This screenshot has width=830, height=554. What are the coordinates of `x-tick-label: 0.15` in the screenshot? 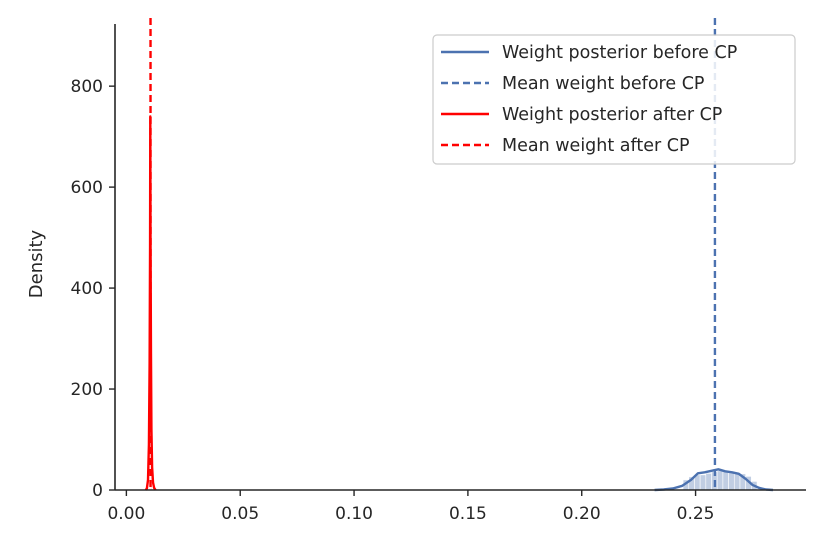 It's located at (468, 514).